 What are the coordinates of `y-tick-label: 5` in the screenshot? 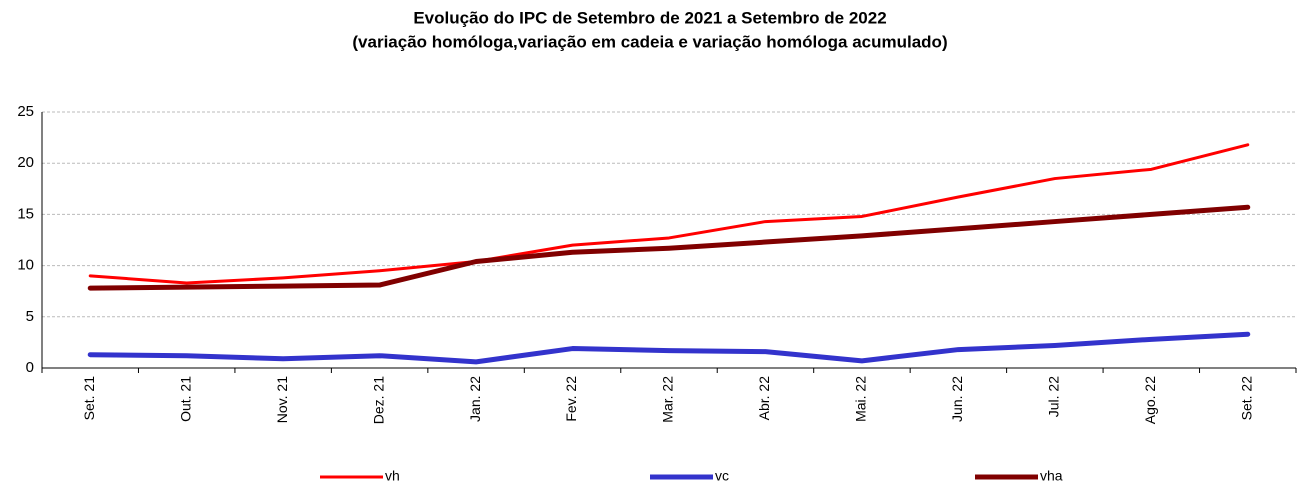 It's located at (30, 316).